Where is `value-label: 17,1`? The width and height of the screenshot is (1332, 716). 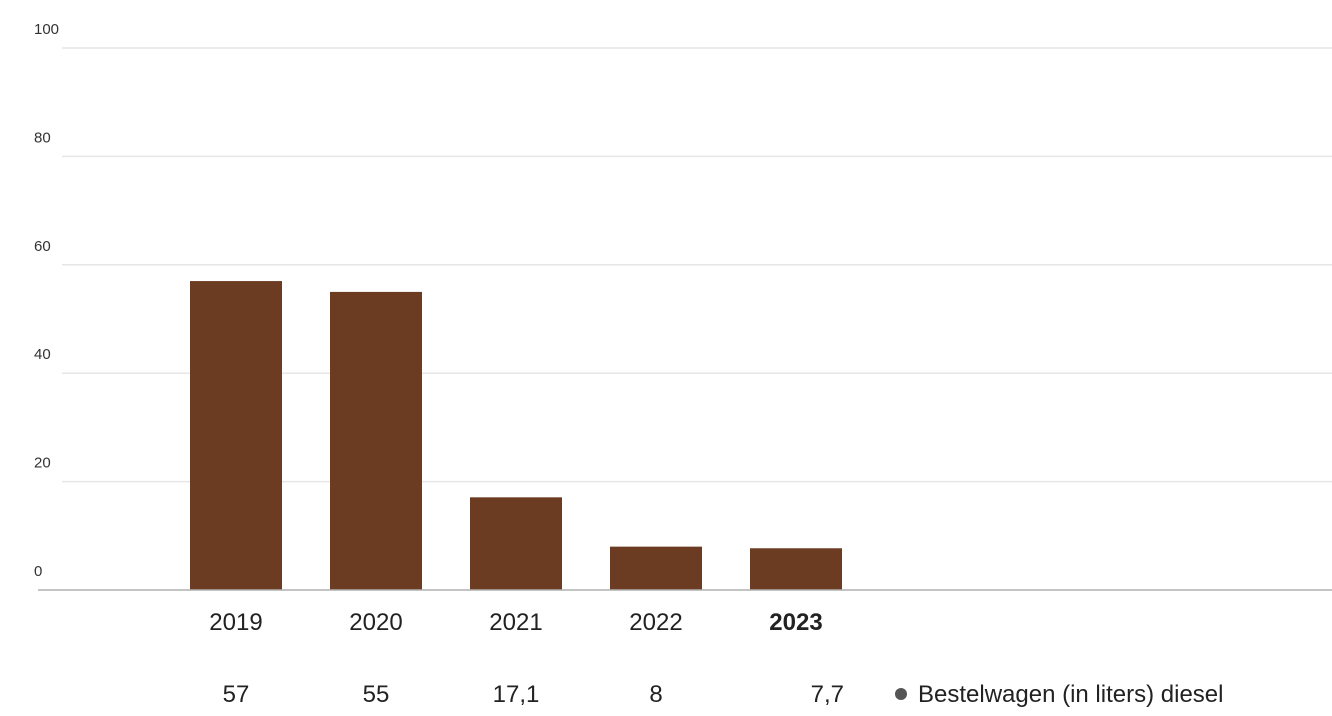 value-label: 17,1 is located at coordinates (516, 694).